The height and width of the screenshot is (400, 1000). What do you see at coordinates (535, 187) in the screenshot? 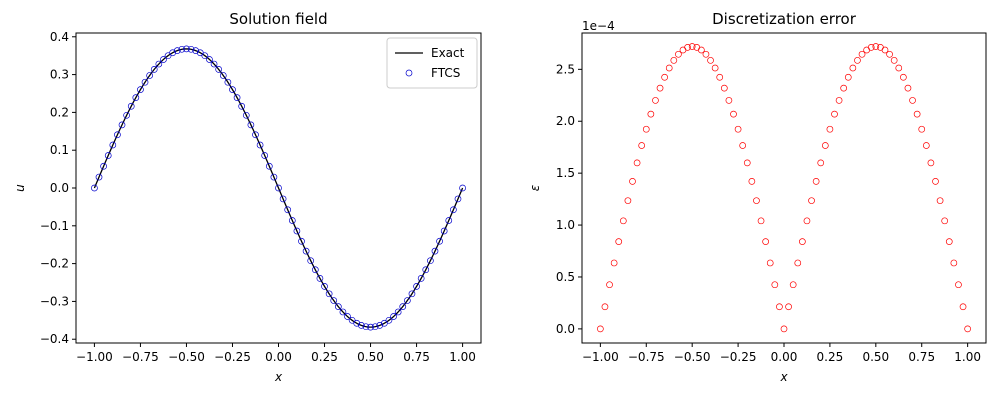
I see `y-axis-label: ε` at bounding box center [535, 187].